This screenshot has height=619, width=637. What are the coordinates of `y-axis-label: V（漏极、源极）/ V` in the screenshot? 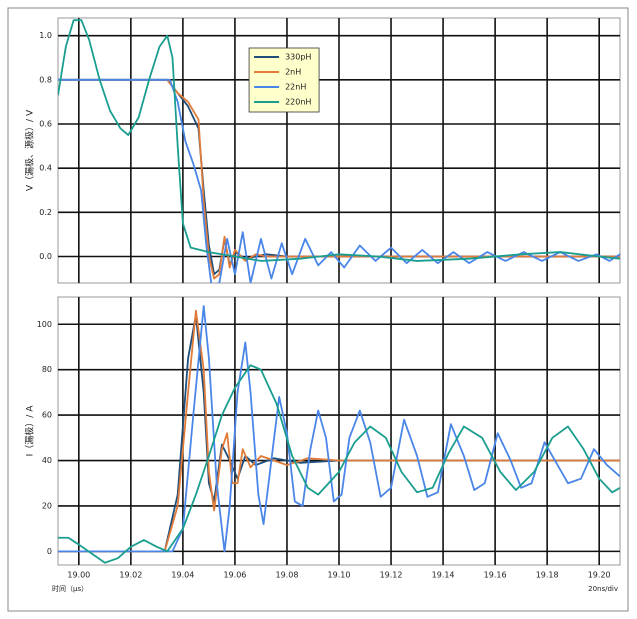 It's located at (30, 150).